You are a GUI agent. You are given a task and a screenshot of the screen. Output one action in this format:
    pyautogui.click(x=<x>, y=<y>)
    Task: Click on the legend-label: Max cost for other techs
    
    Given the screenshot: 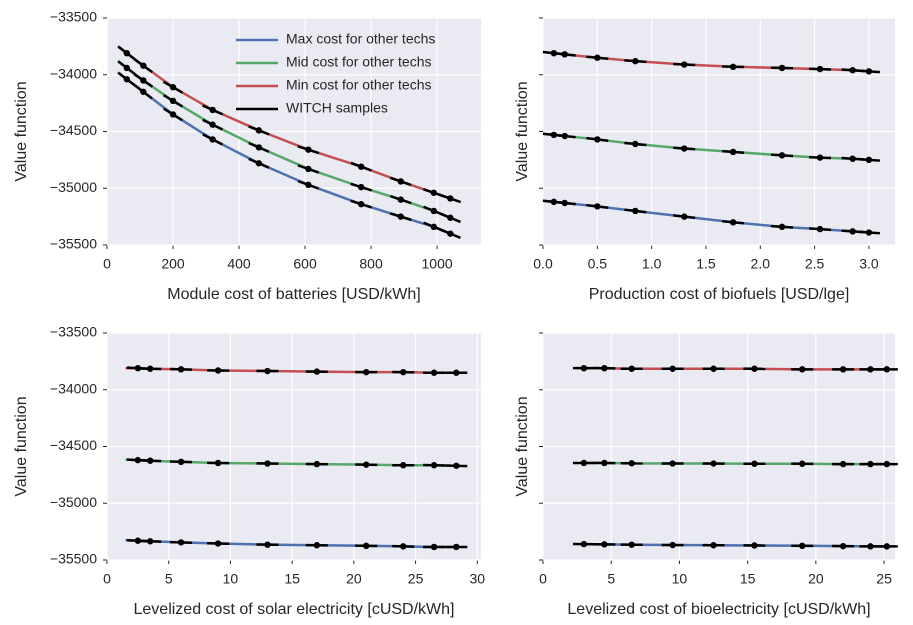 What is the action you would take?
    pyautogui.click(x=360, y=39)
    